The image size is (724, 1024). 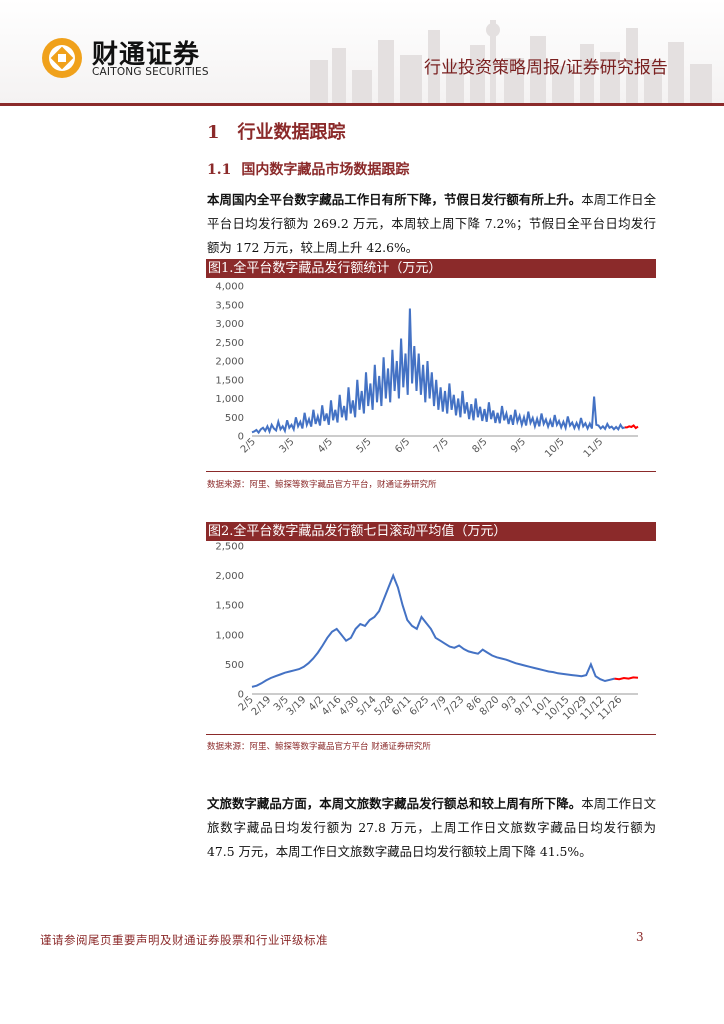 What do you see at coordinates (455, 706) in the screenshot?
I see `x-tick-label: 7/23` at bounding box center [455, 706].